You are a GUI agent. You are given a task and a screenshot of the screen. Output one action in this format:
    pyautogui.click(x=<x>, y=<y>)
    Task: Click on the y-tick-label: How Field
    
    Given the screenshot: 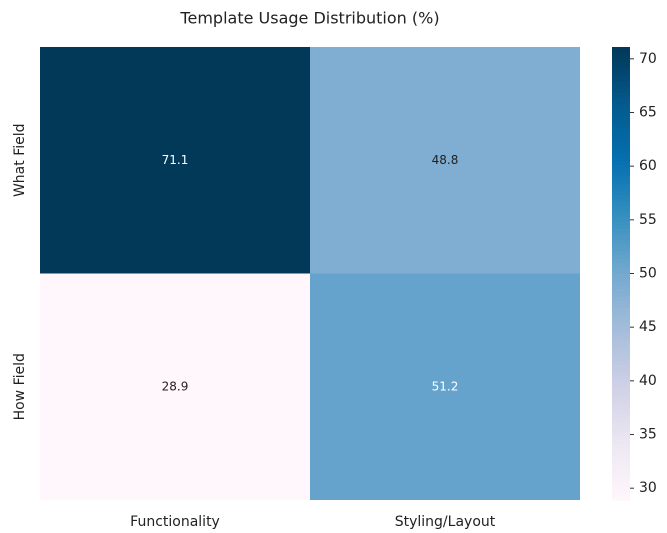 What is the action you would take?
    pyautogui.click(x=20, y=386)
    